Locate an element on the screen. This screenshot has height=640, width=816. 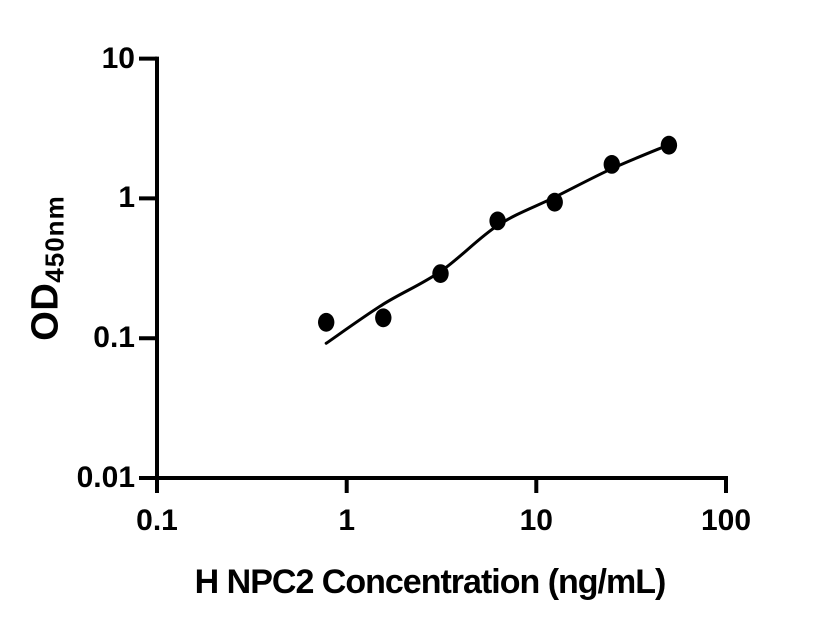
x-tick-label: 0.1 is located at coordinates (157, 520).